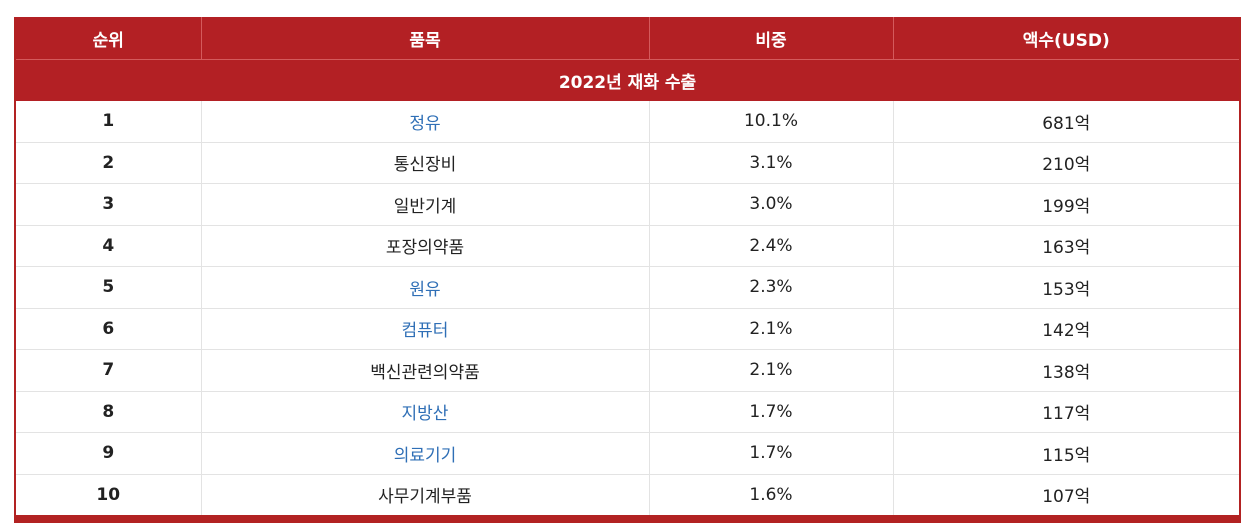 The width and height of the screenshot is (1253, 527). What do you see at coordinates (771, 204) in the screenshot?
I see `share-cell: 3.0%` at bounding box center [771, 204].